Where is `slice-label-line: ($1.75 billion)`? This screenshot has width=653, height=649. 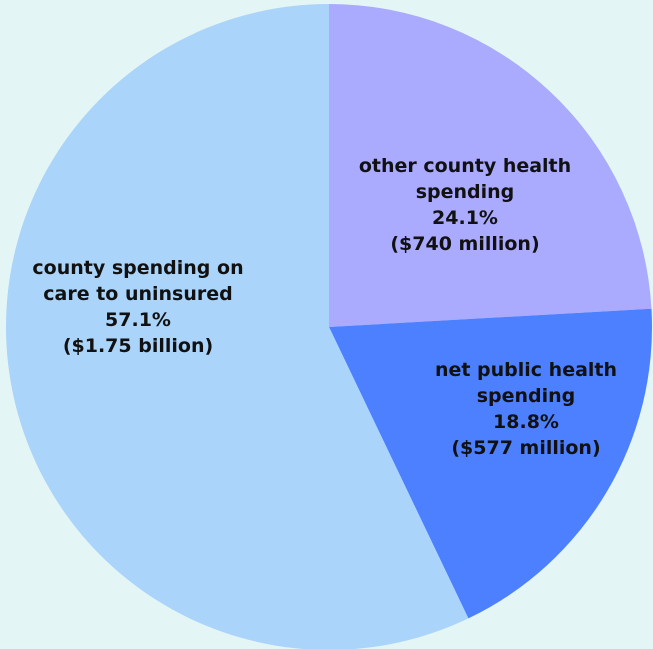 slice-label-line: ($1.75 billion) is located at coordinates (138, 346).